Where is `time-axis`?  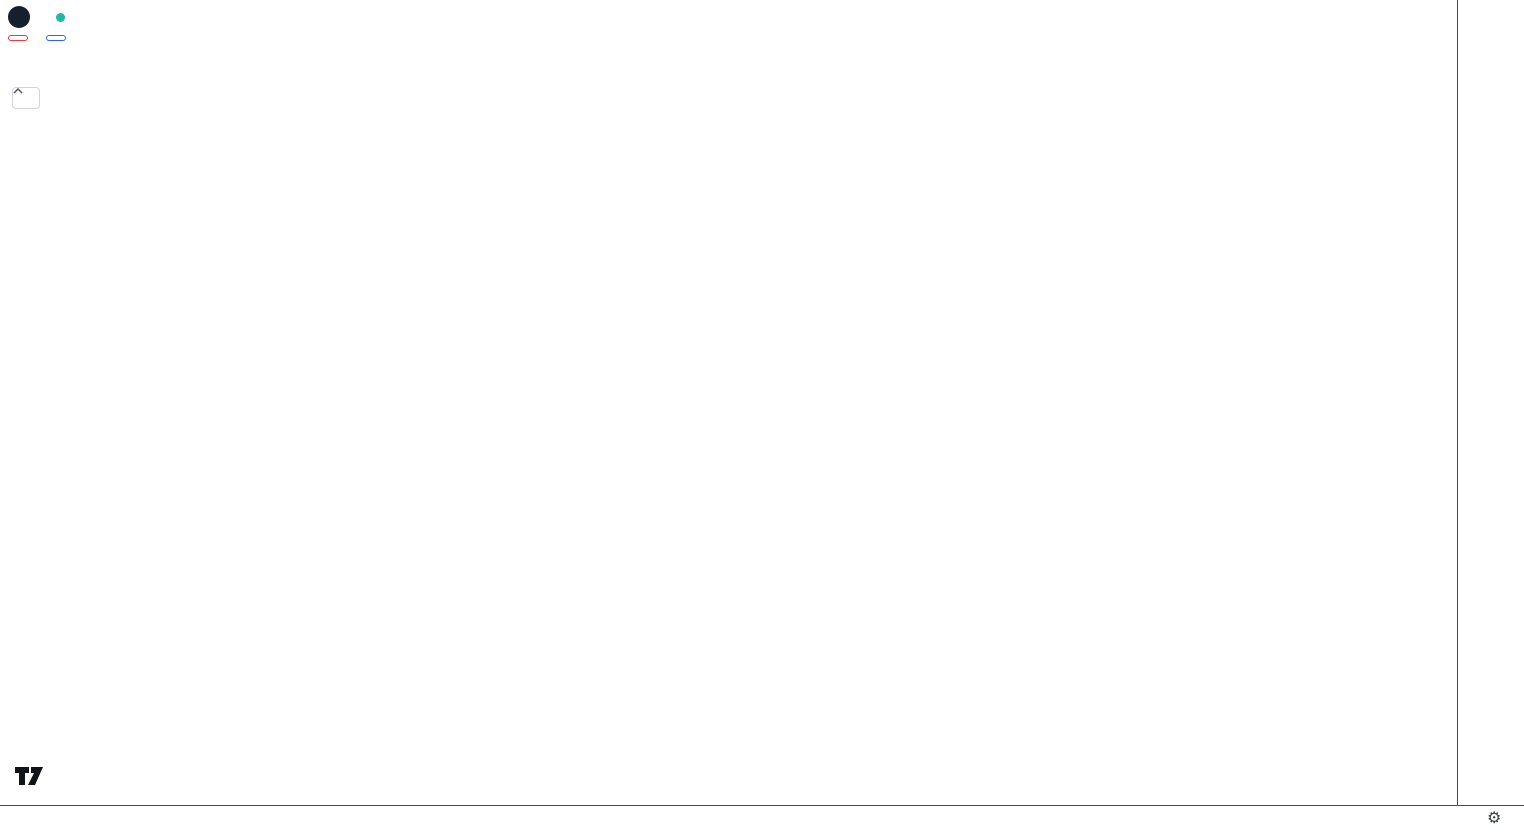 time-axis is located at coordinates (762, 818).